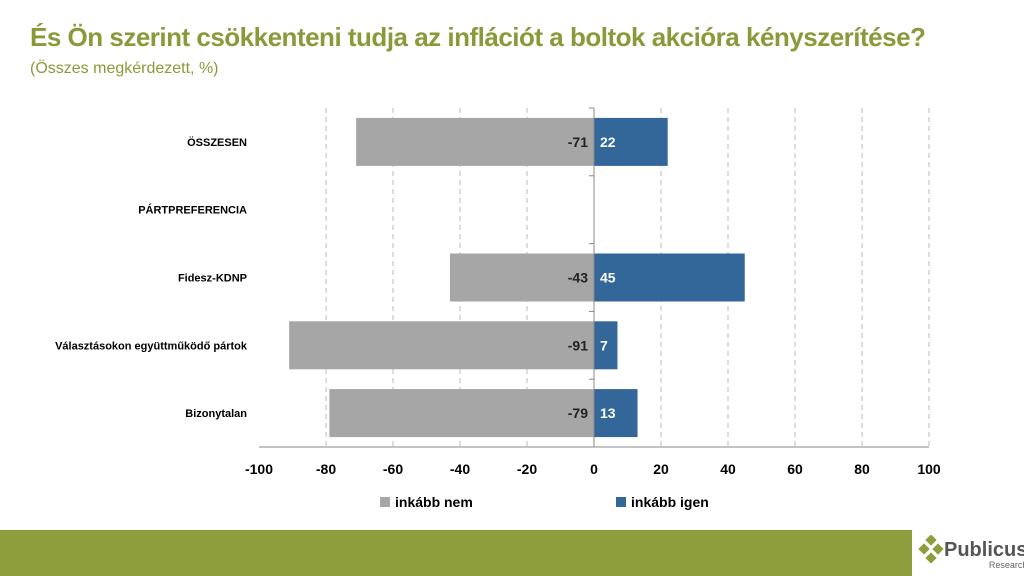 The height and width of the screenshot is (576, 1024). Describe the element at coordinates (929, 469) in the screenshot. I see `x-tick-label: 100` at that location.